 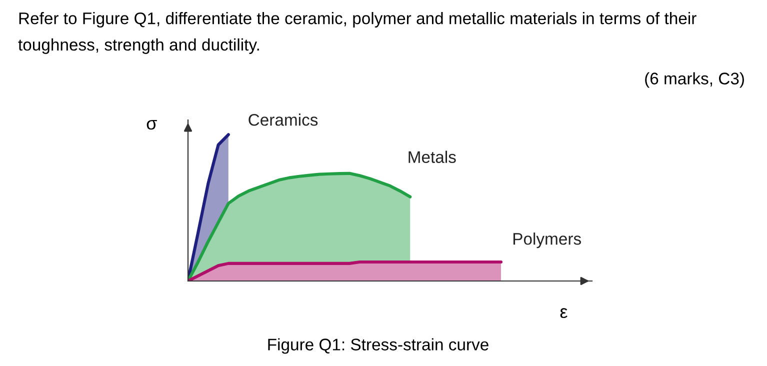 I want to click on chart-title: Refer to Figure Q1, differentiate the ceramic, polymer and metallic materials in terms of their toughness, strength and ductility., so click(x=357, y=33).